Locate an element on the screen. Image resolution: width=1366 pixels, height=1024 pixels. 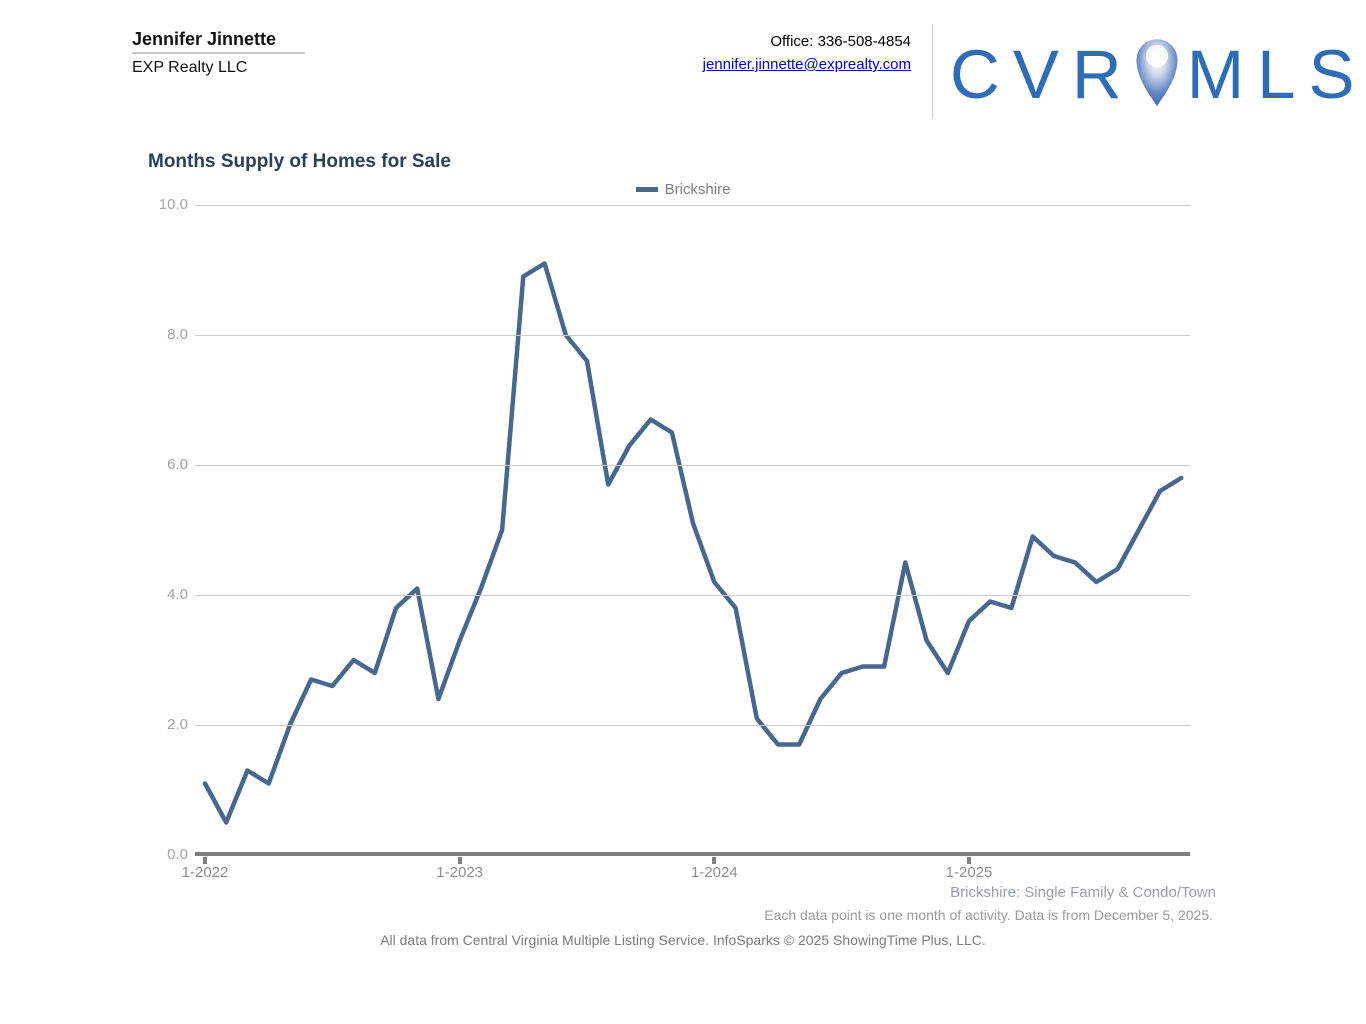
logo-prefix-text: CVR is located at coordinates (1042, 74).